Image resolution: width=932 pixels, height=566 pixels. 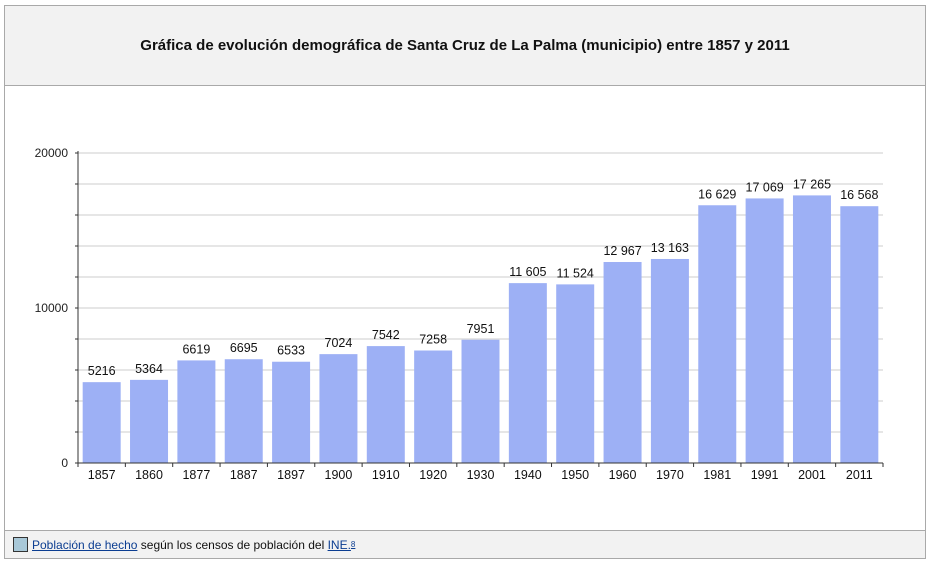 I want to click on data-label: 7951, so click(x=481, y=329).